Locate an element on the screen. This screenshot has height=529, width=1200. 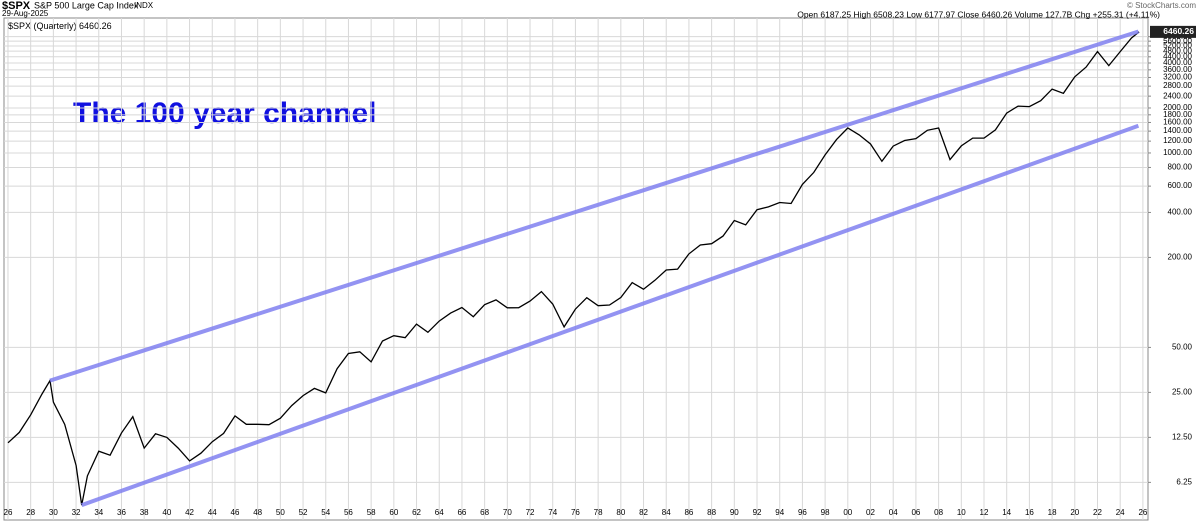
x-tick-label: 80 is located at coordinates (620, 512).